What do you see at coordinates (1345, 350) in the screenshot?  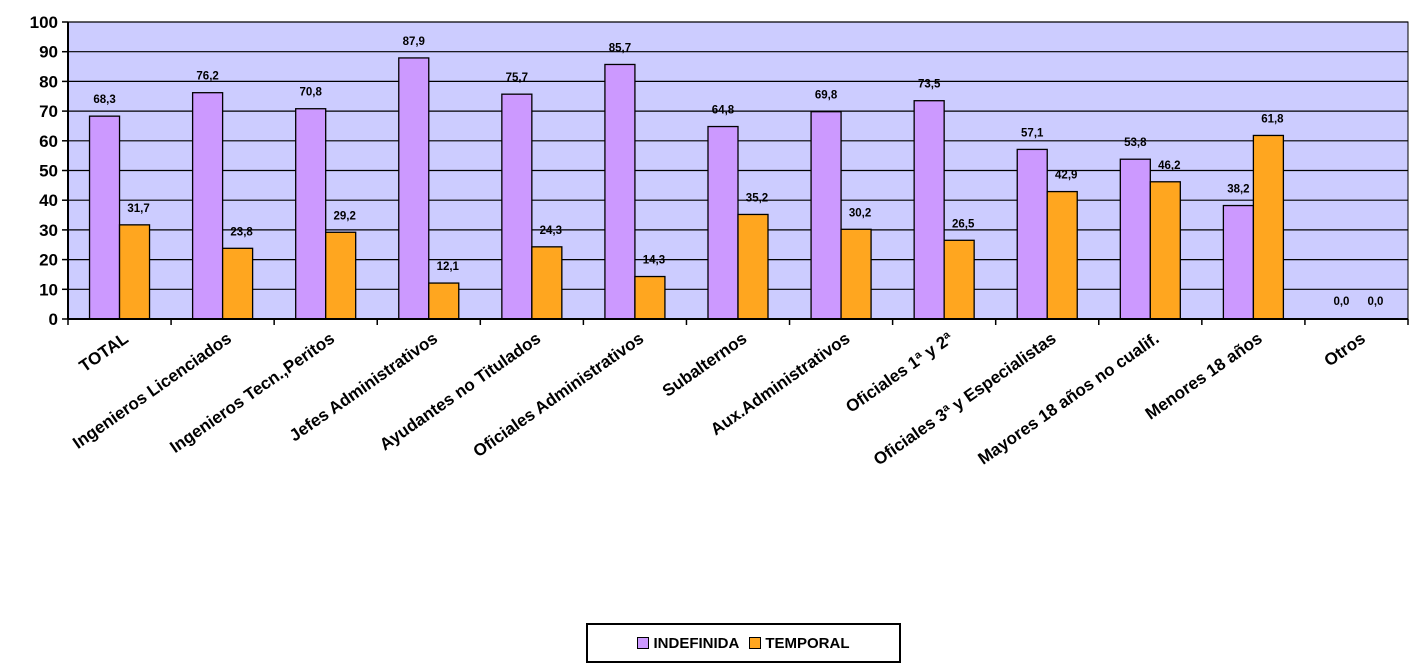 I see `x-tick-label: Otros` at bounding box center [1345, 350].